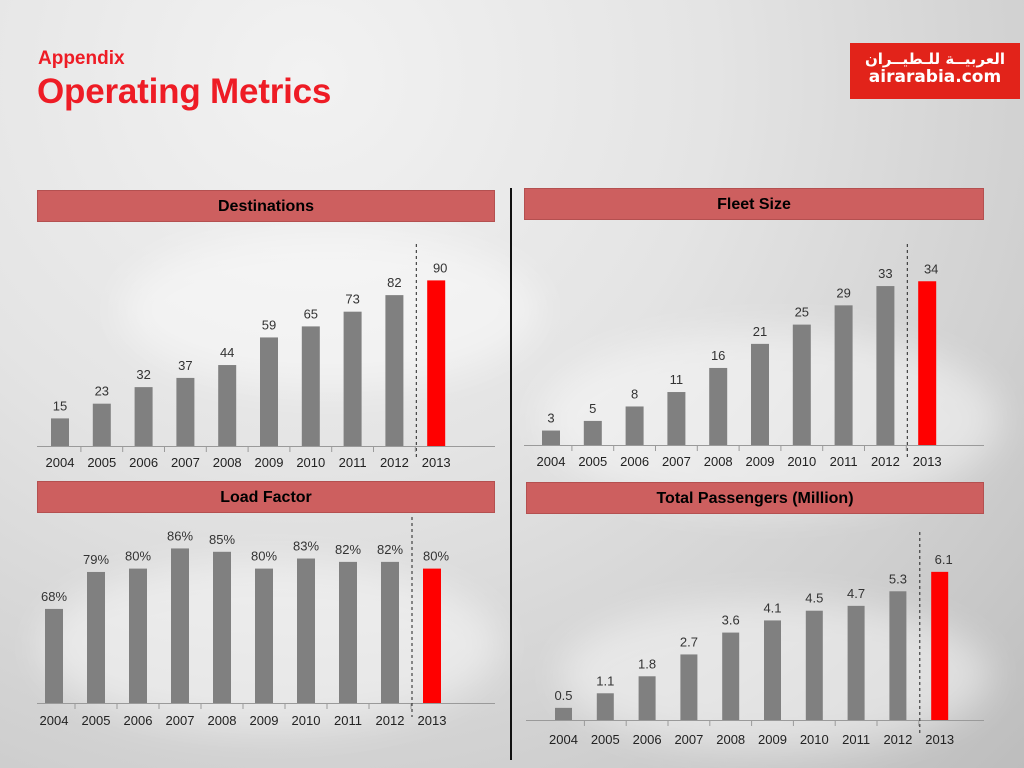 This screenshot has height=768, width=1024. I want to click on total-passengers-header: Total Passengers (Million), so click(755, 498).